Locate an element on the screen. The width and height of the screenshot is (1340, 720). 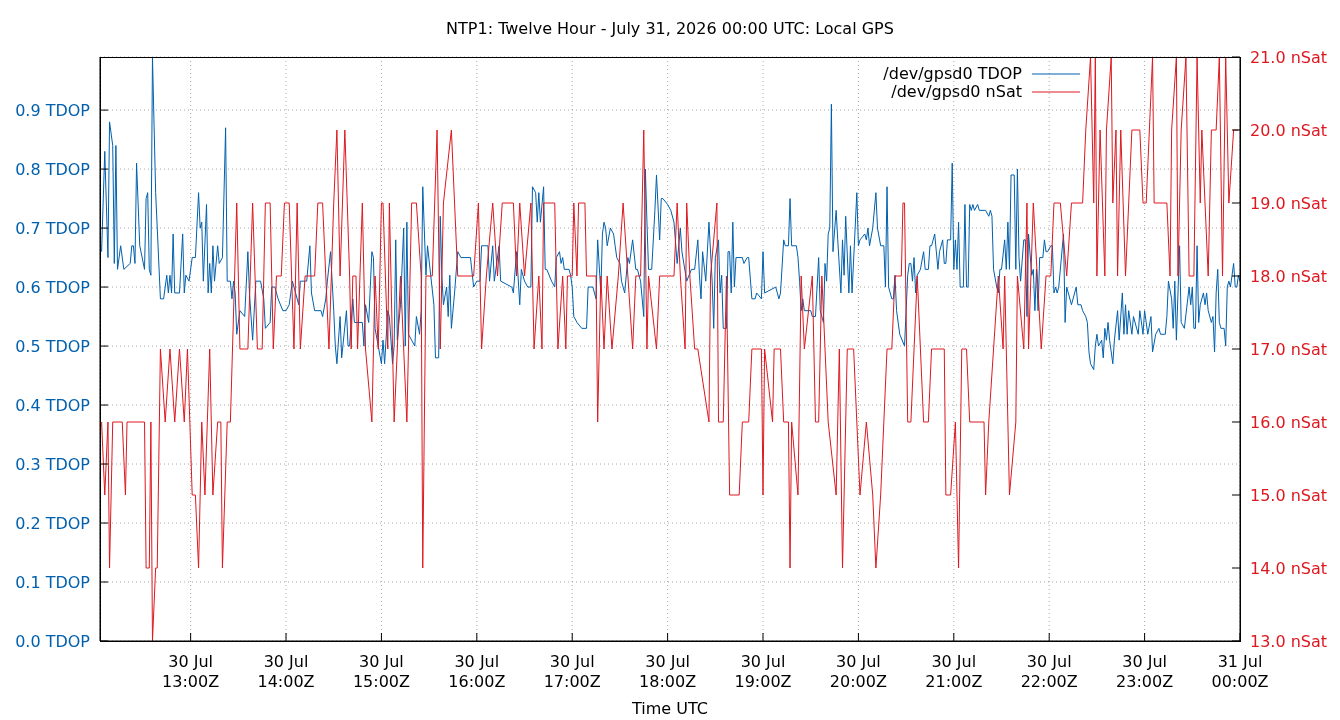
x-tick-label: 30 Jul 17:00Z is located at coordinates (572, 671).